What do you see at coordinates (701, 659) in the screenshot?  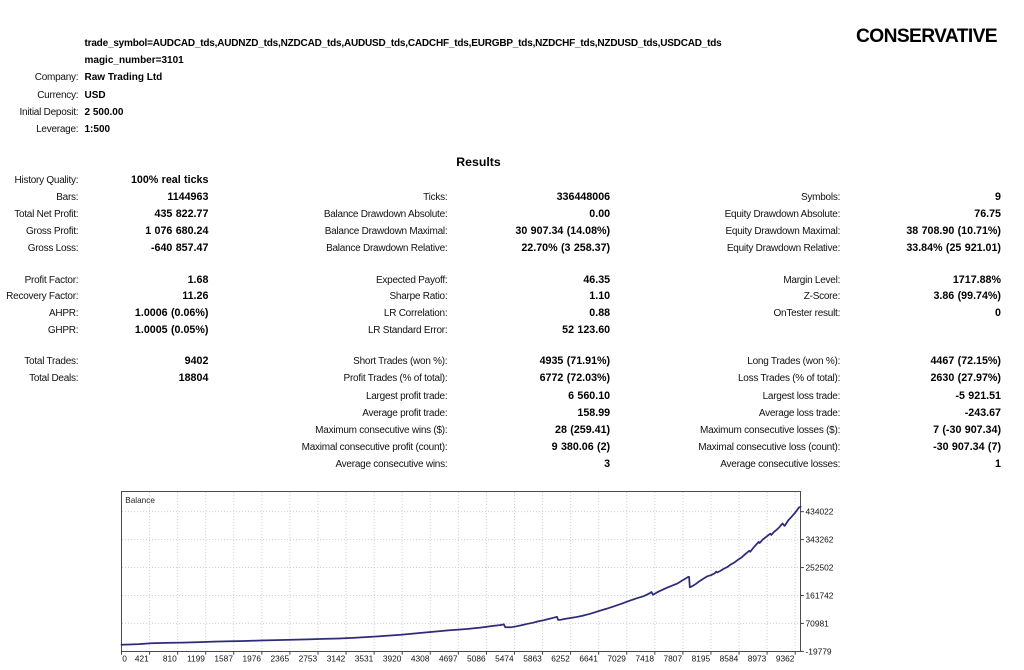 I see `svg-text: 8195` at bounding box center [701, 659].